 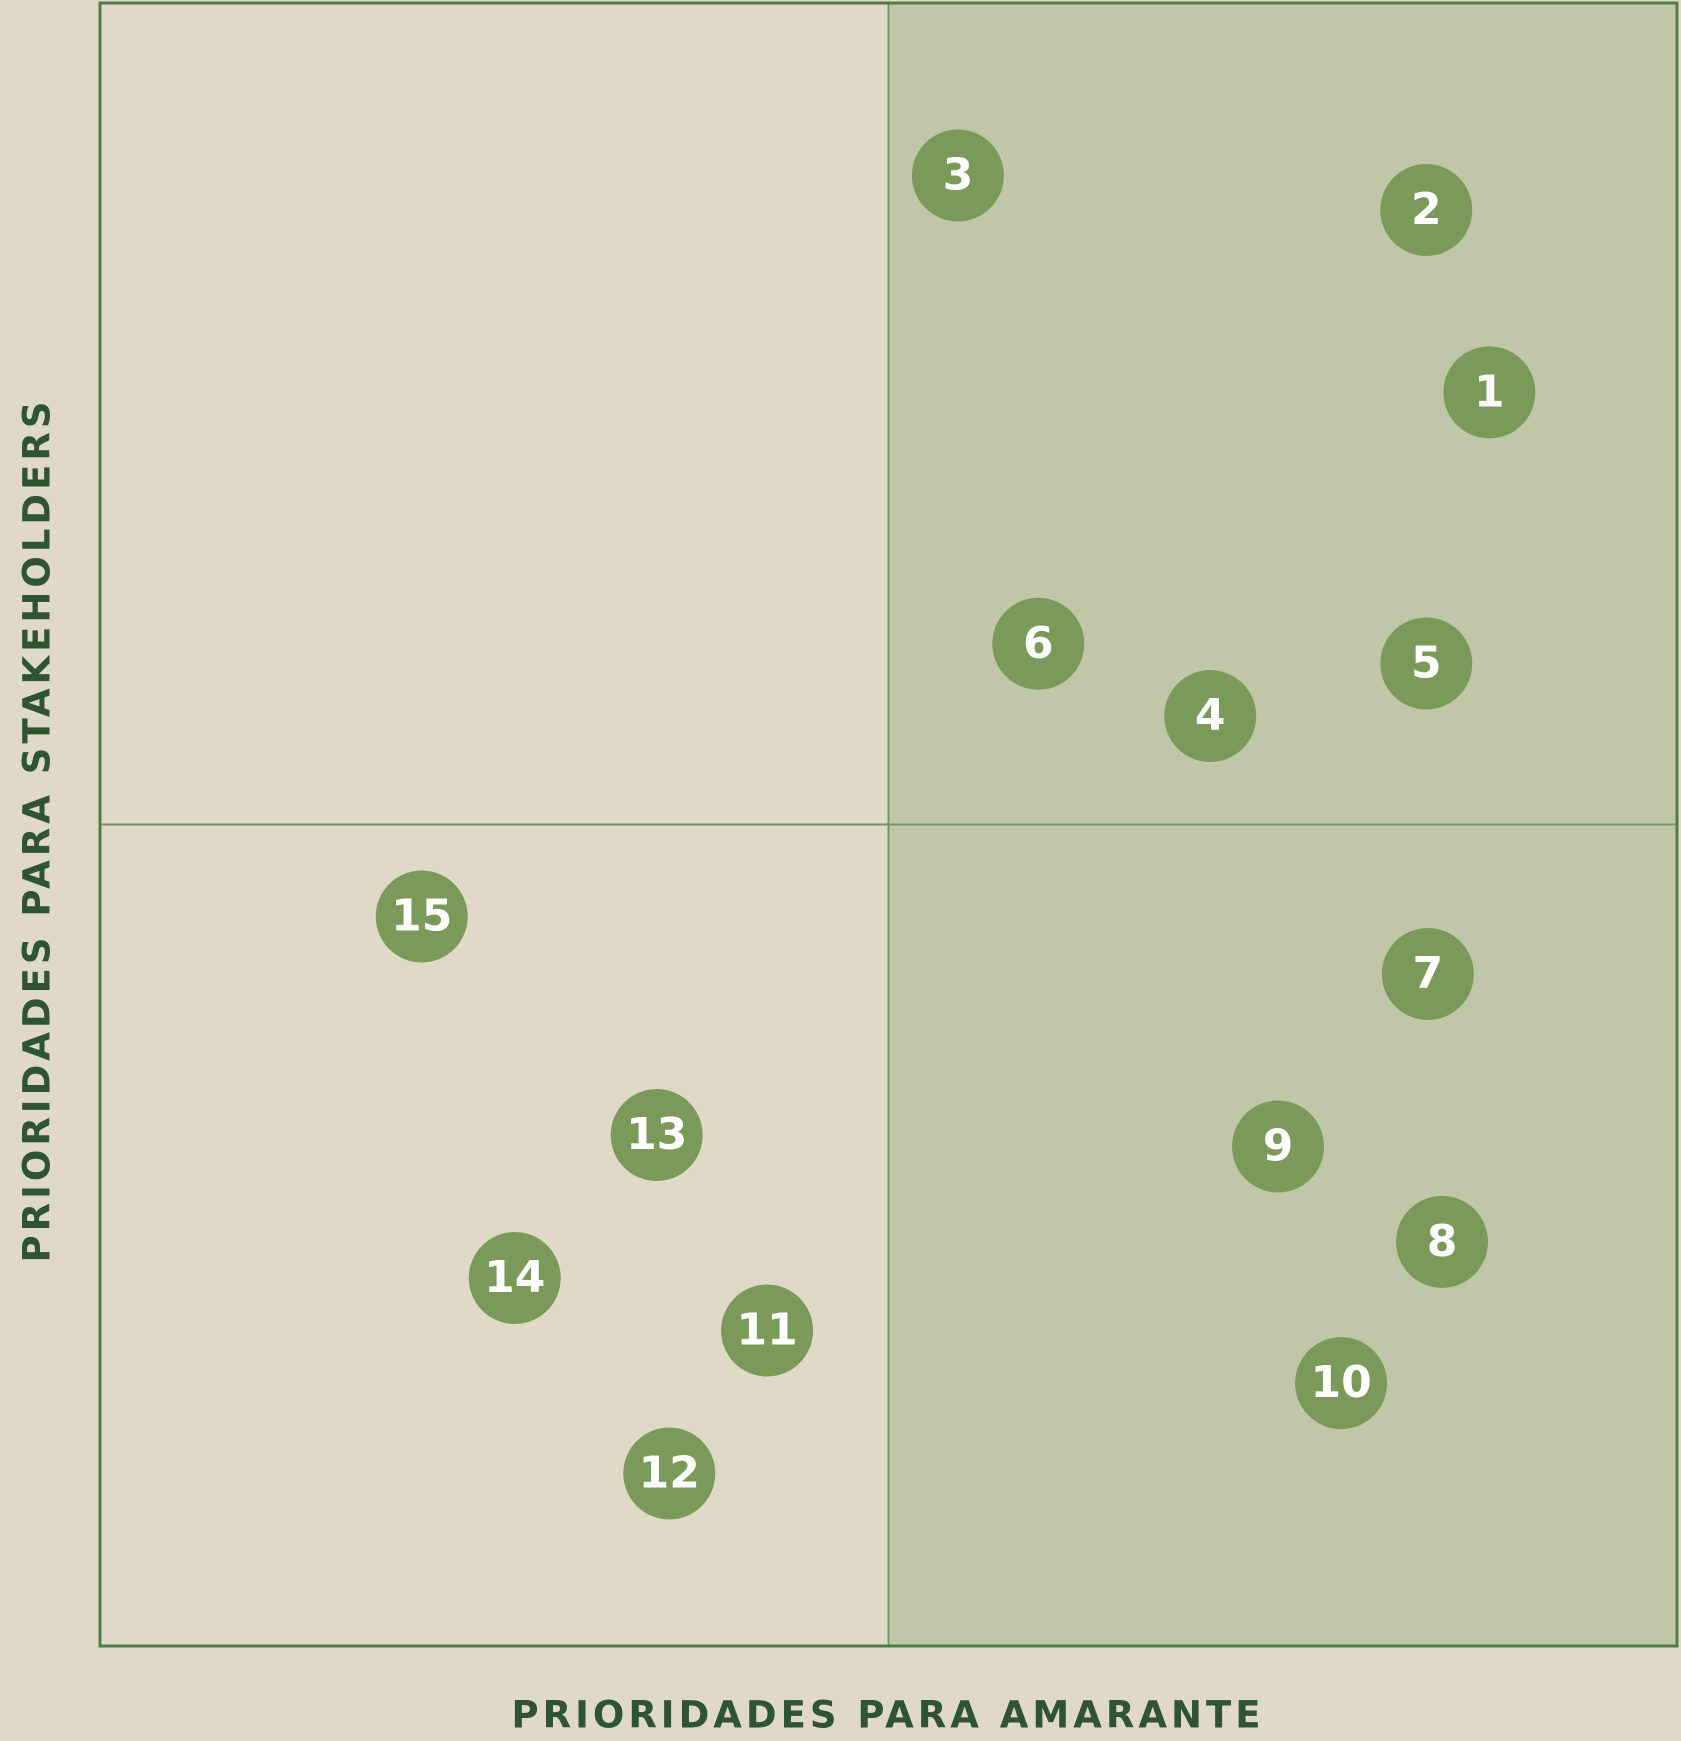 I want to click on point-label: 6, so click(x=1038, y=643).